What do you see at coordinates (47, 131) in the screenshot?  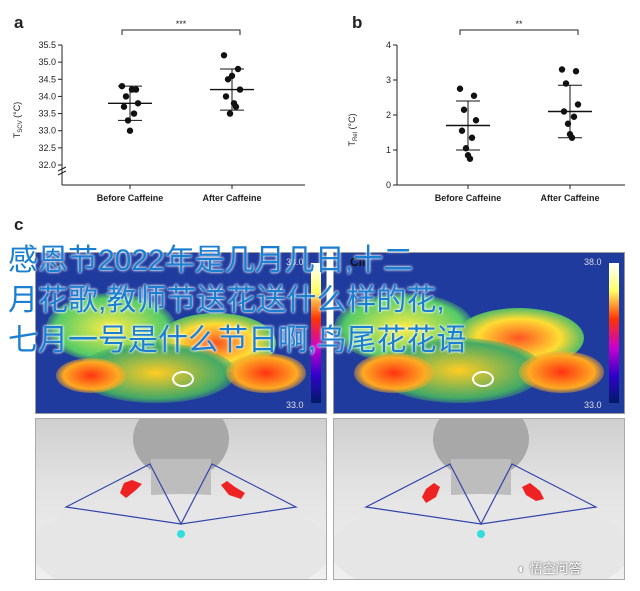 I see `y-tick-label: 33.0` at bounding box center [47, 131].